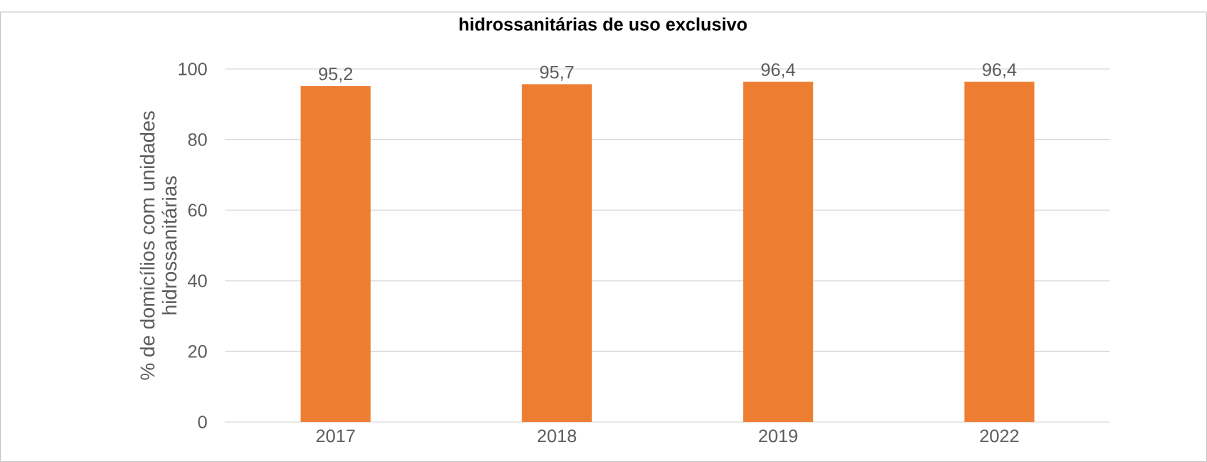  Describe the element at coordinates (335, 75) in the screenshot. I see `data-label: 95,2` at that location.